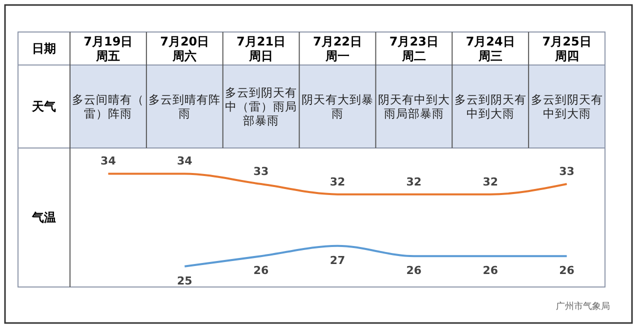 Image resolution: width=640 pixels, height=328 pixels. Describe the element at coordinates (583, 306) in the screenshot. I see `text: 广州市气象局` at that location.